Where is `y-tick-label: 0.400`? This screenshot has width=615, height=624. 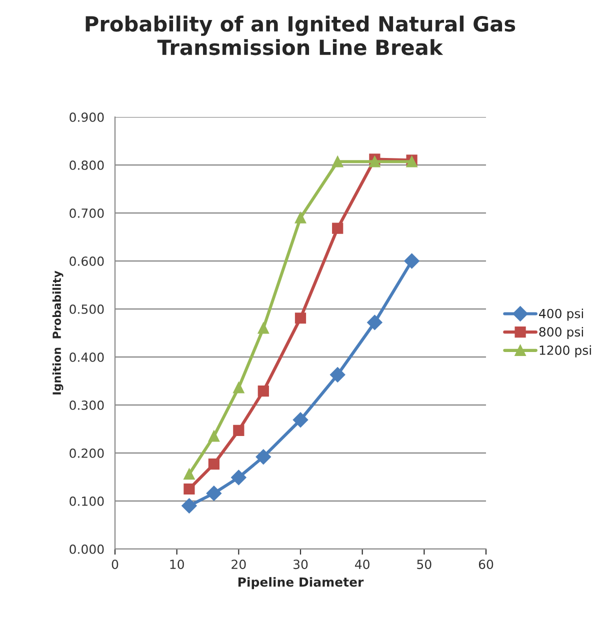
y-tick-label: 0.400 is located at coordinates (87, 357).